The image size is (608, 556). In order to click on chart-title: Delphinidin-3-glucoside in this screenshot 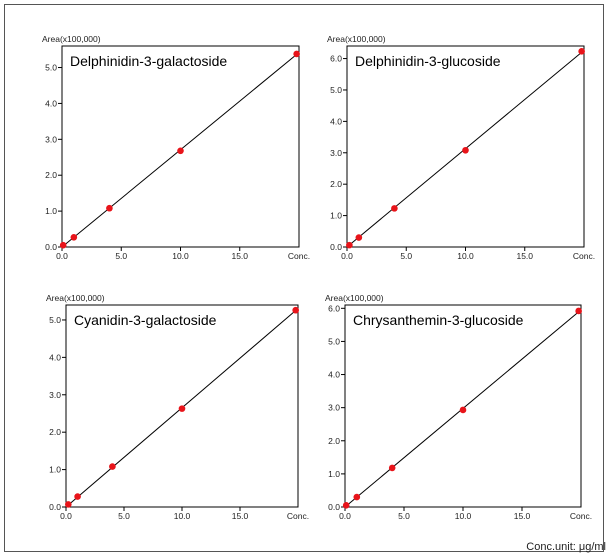, I will do `click(428, 61)`.